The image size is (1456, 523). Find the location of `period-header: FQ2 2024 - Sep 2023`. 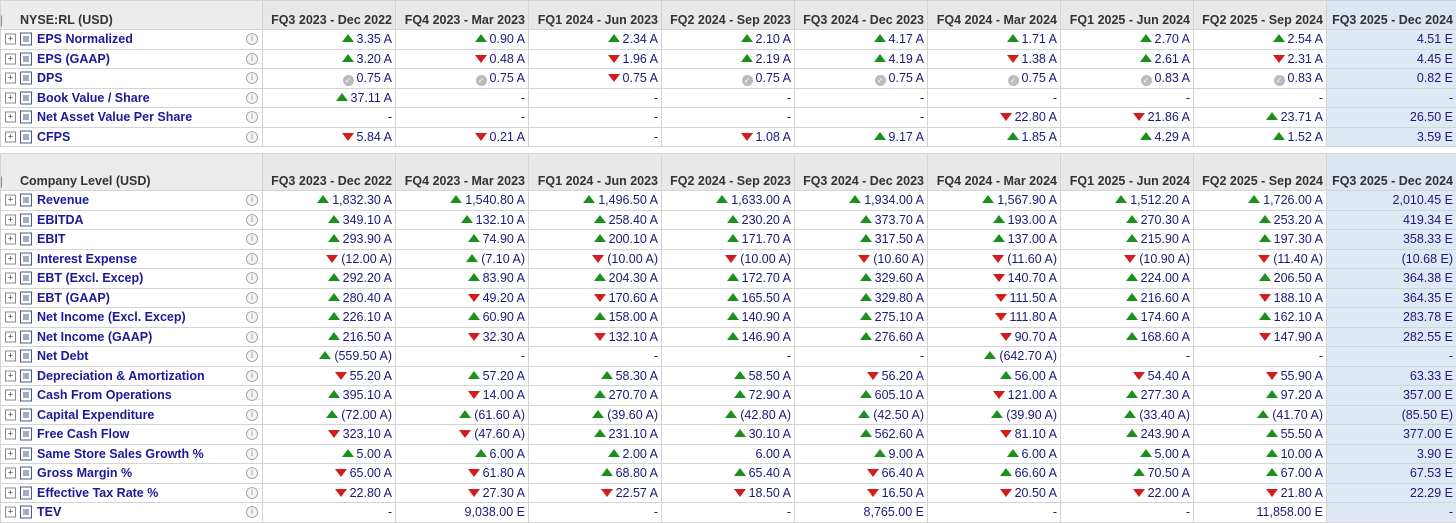

period-header: FQ2 2024 - Sep 2023 is located at coordinates (728, 172).